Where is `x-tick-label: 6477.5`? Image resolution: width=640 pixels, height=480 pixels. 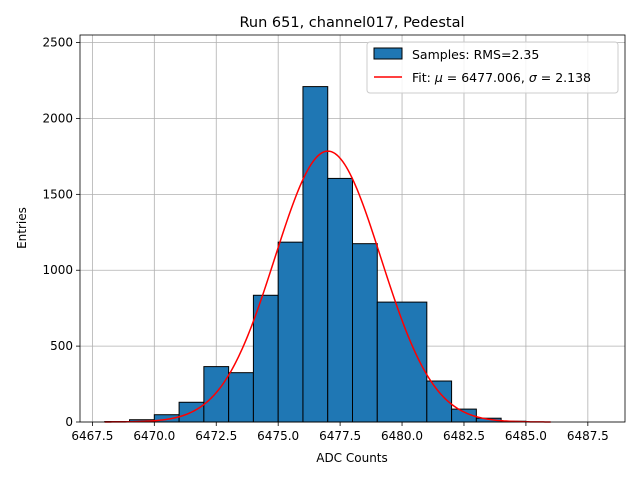 x-tick-label: 6477.5 is located at coordinates (340, 436).